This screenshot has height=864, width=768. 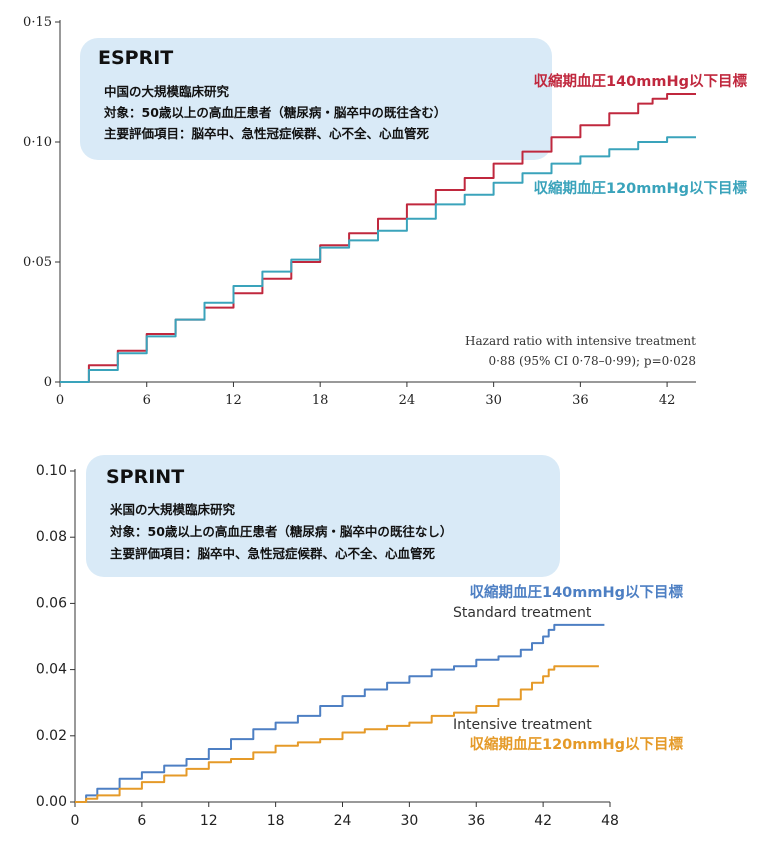 I want to click on chart1-series-0-line, so click(x=340, y=713).